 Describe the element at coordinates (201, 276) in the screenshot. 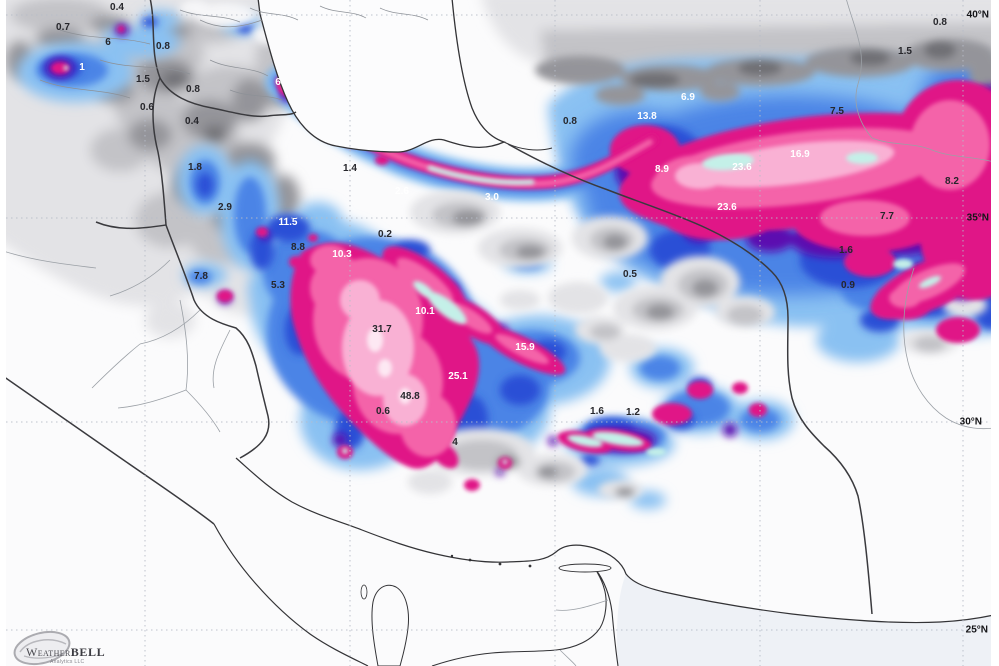

I see `value-label: 7.8` at that location.